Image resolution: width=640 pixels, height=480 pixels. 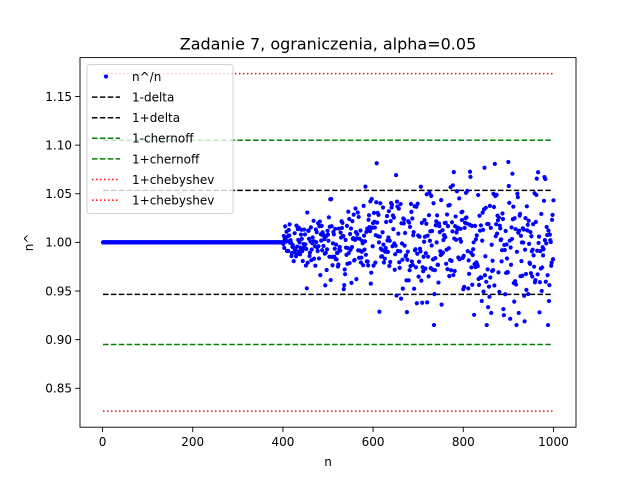 I want to click on y-axis-label: n^, so click(x=29, y=243).